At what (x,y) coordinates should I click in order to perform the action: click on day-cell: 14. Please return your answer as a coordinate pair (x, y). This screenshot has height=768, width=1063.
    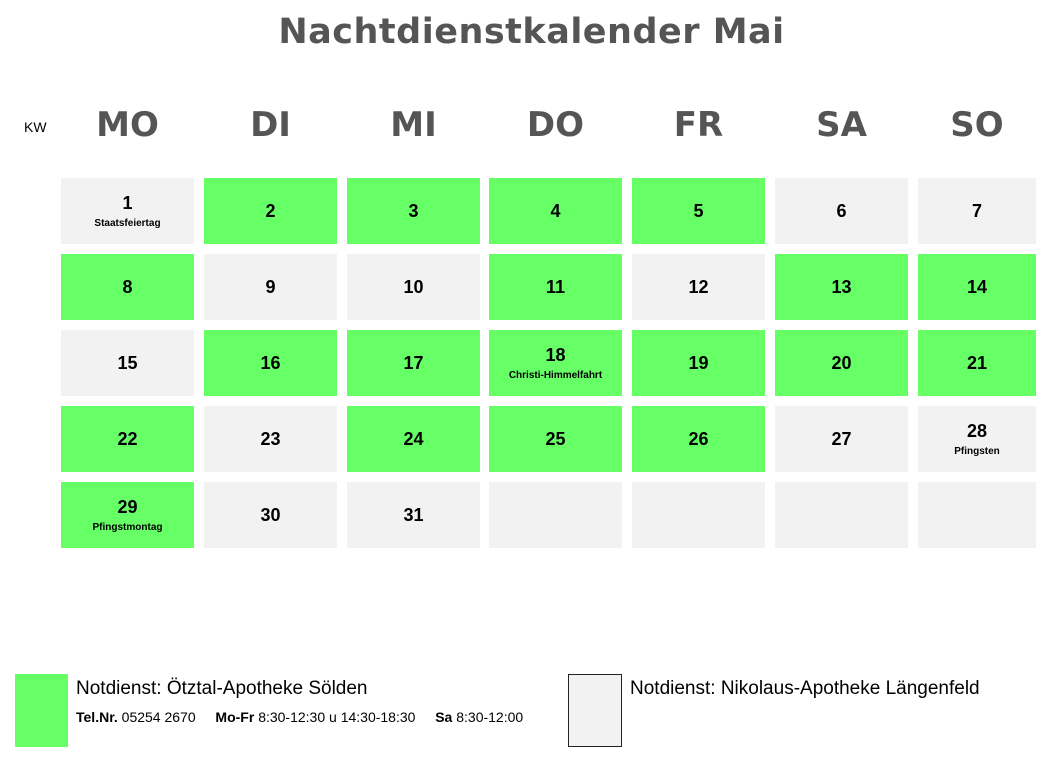
    Looking at the image, I should click on (977, 287).